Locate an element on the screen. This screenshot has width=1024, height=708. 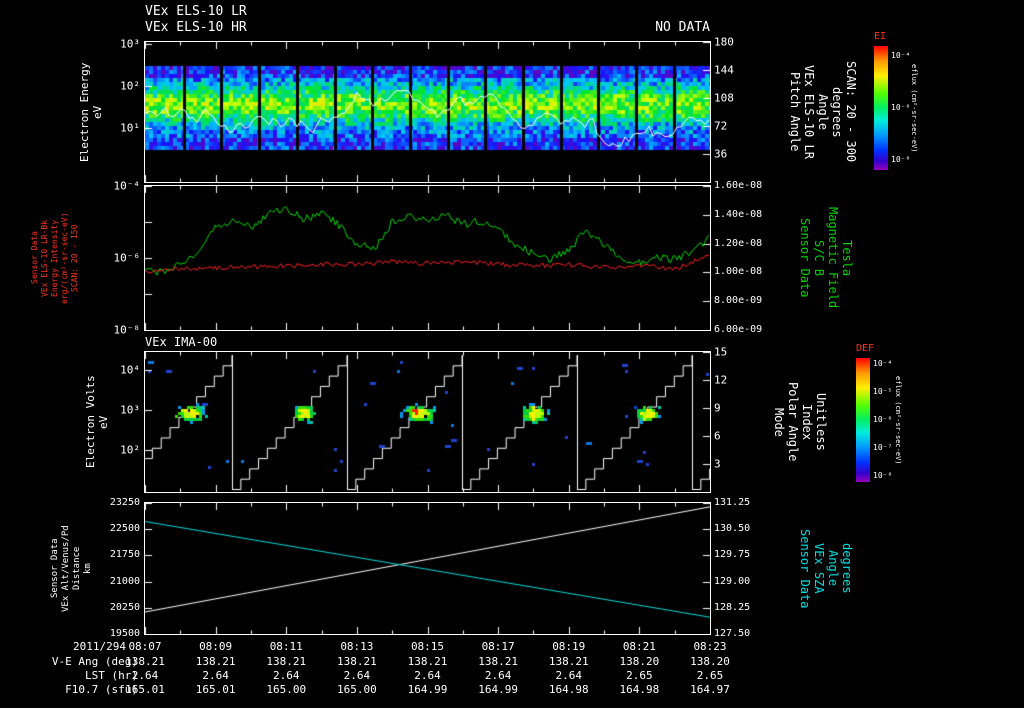
axis-tick-label: 131.25 is located at coordinates (732, 502).